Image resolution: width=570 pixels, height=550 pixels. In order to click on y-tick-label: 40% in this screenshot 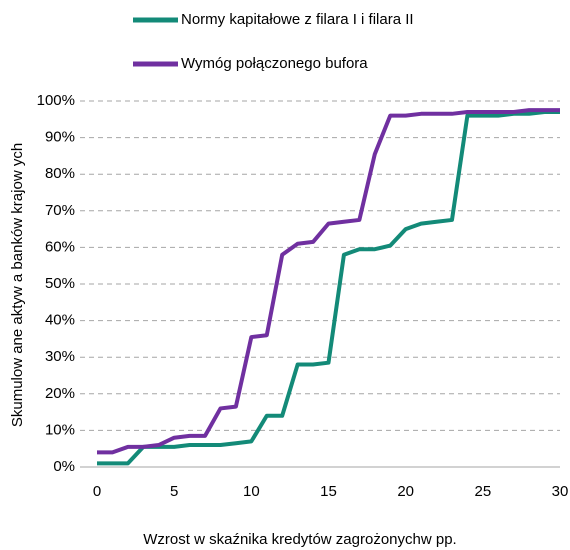, I will do `click(60, 320)`.